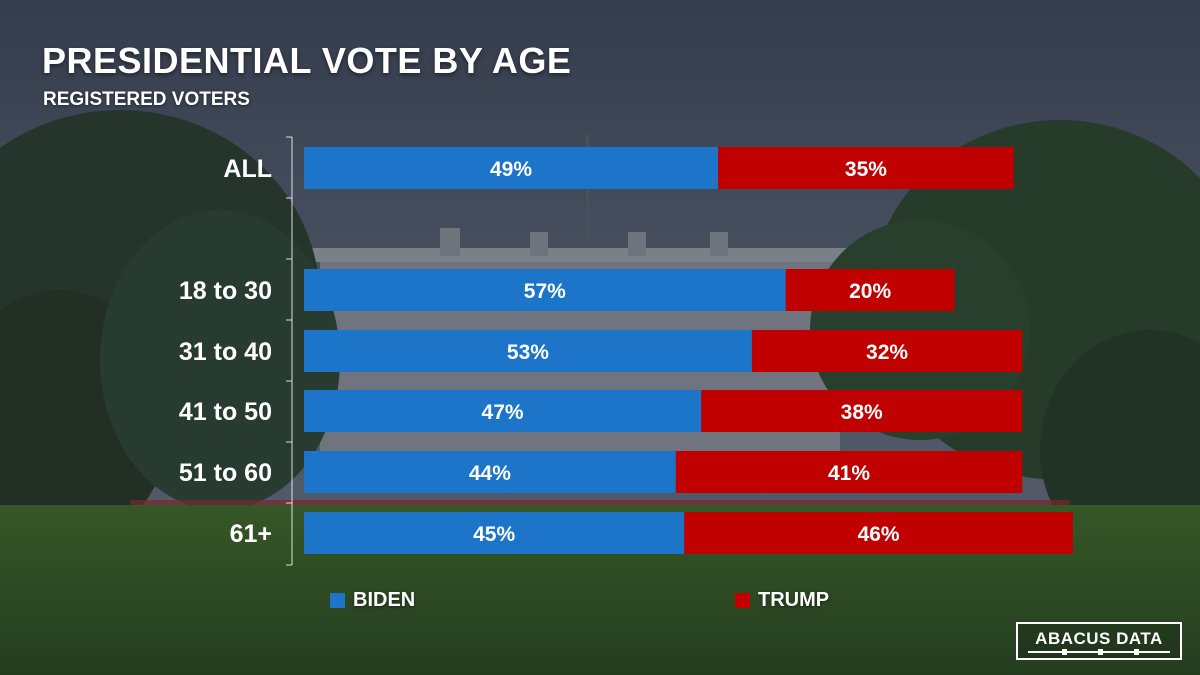 This screenshot has height=675, width=1200. Describe the element at coordinates (251, 534) in the screenshot. I see `category-label: 61+` at that location.